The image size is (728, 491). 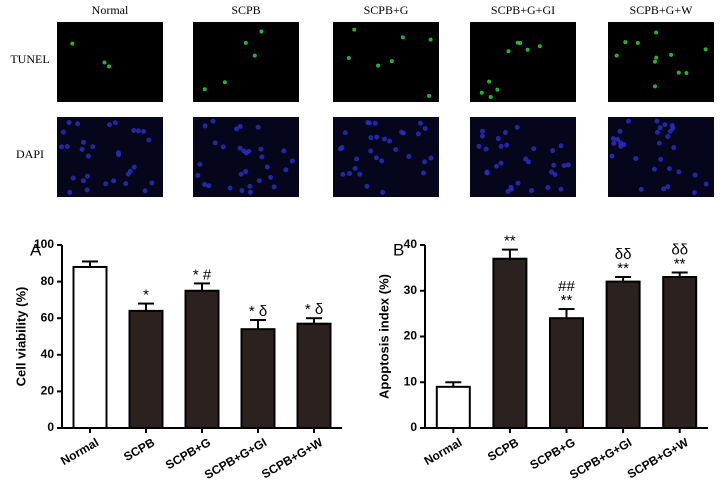 What do you see at coordinates (29, 59) in the screenshot?
I see `row-label: TUNEL` at bounding box center [29, 59].